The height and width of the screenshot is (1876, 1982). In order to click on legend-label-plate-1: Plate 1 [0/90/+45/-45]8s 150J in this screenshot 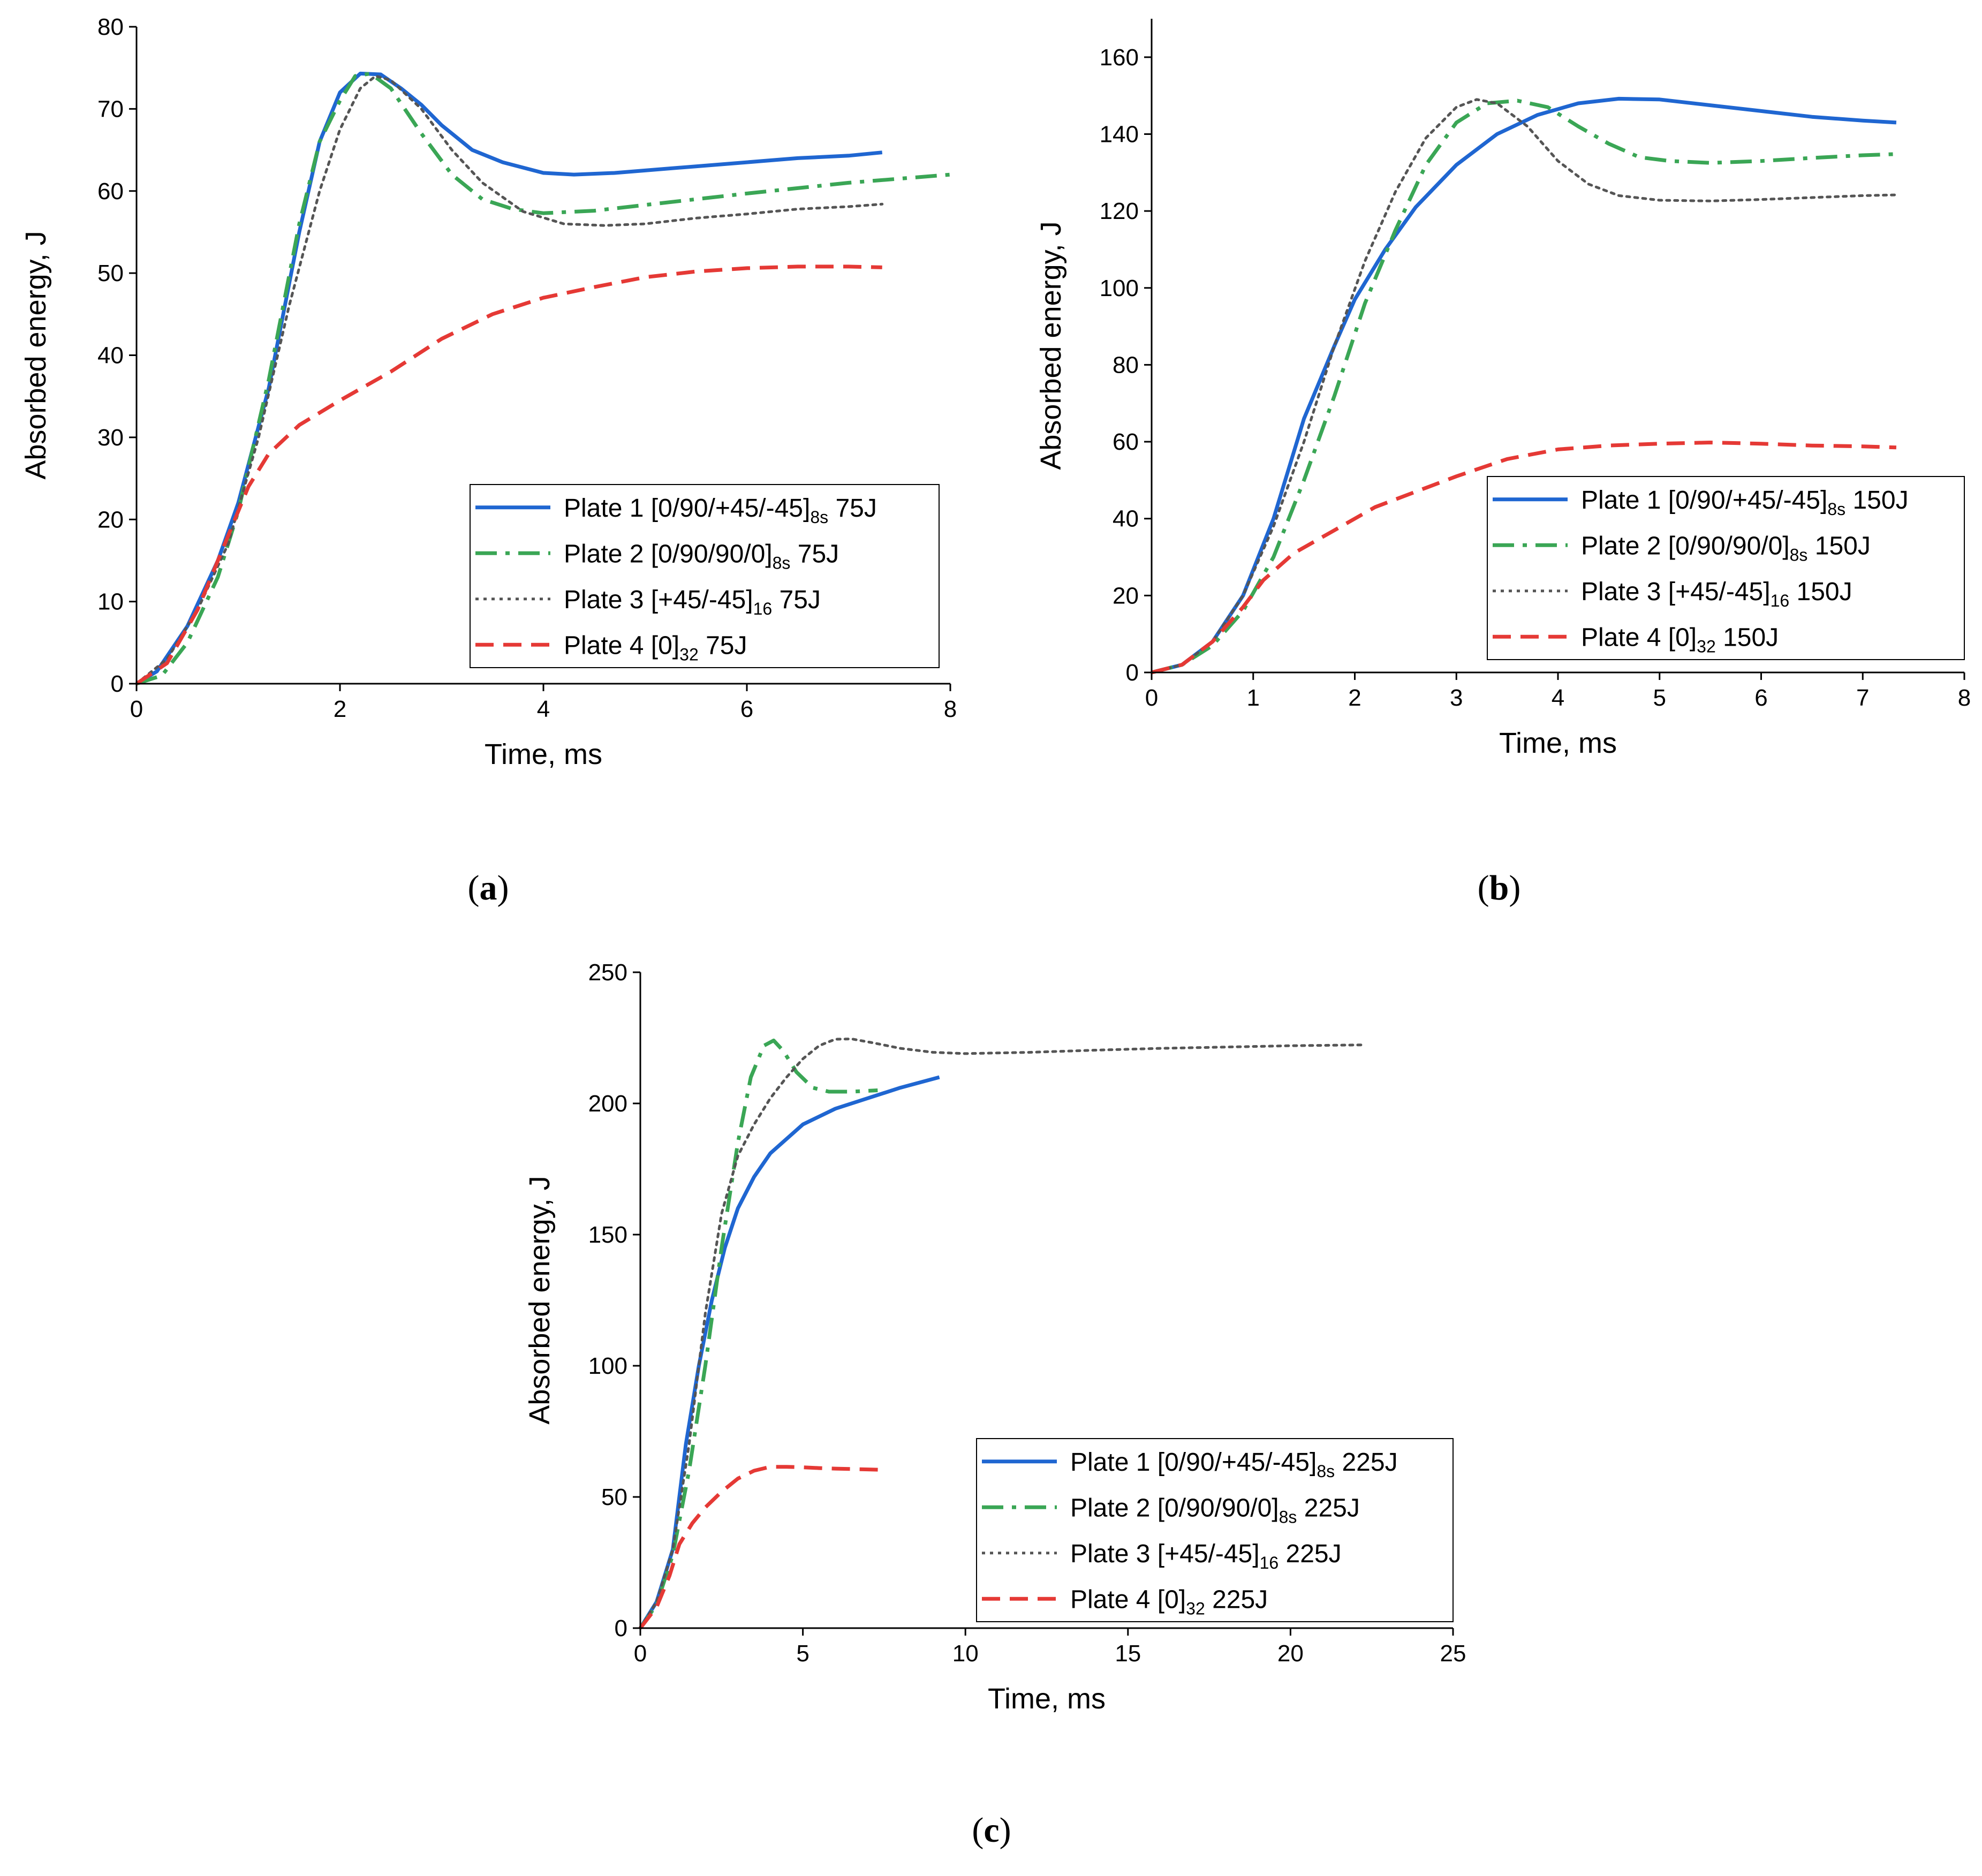, I will do `click(1745, 502)`.